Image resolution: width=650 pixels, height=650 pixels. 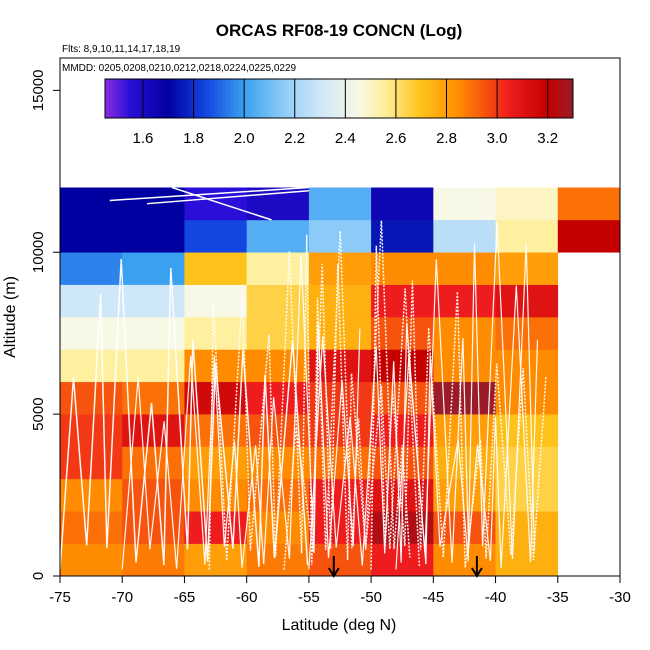 What do you see at coordinates (446, 138) in the screenshot?
I see `colorbar-tick-label: 2.8` at bounding box center [446, 138].